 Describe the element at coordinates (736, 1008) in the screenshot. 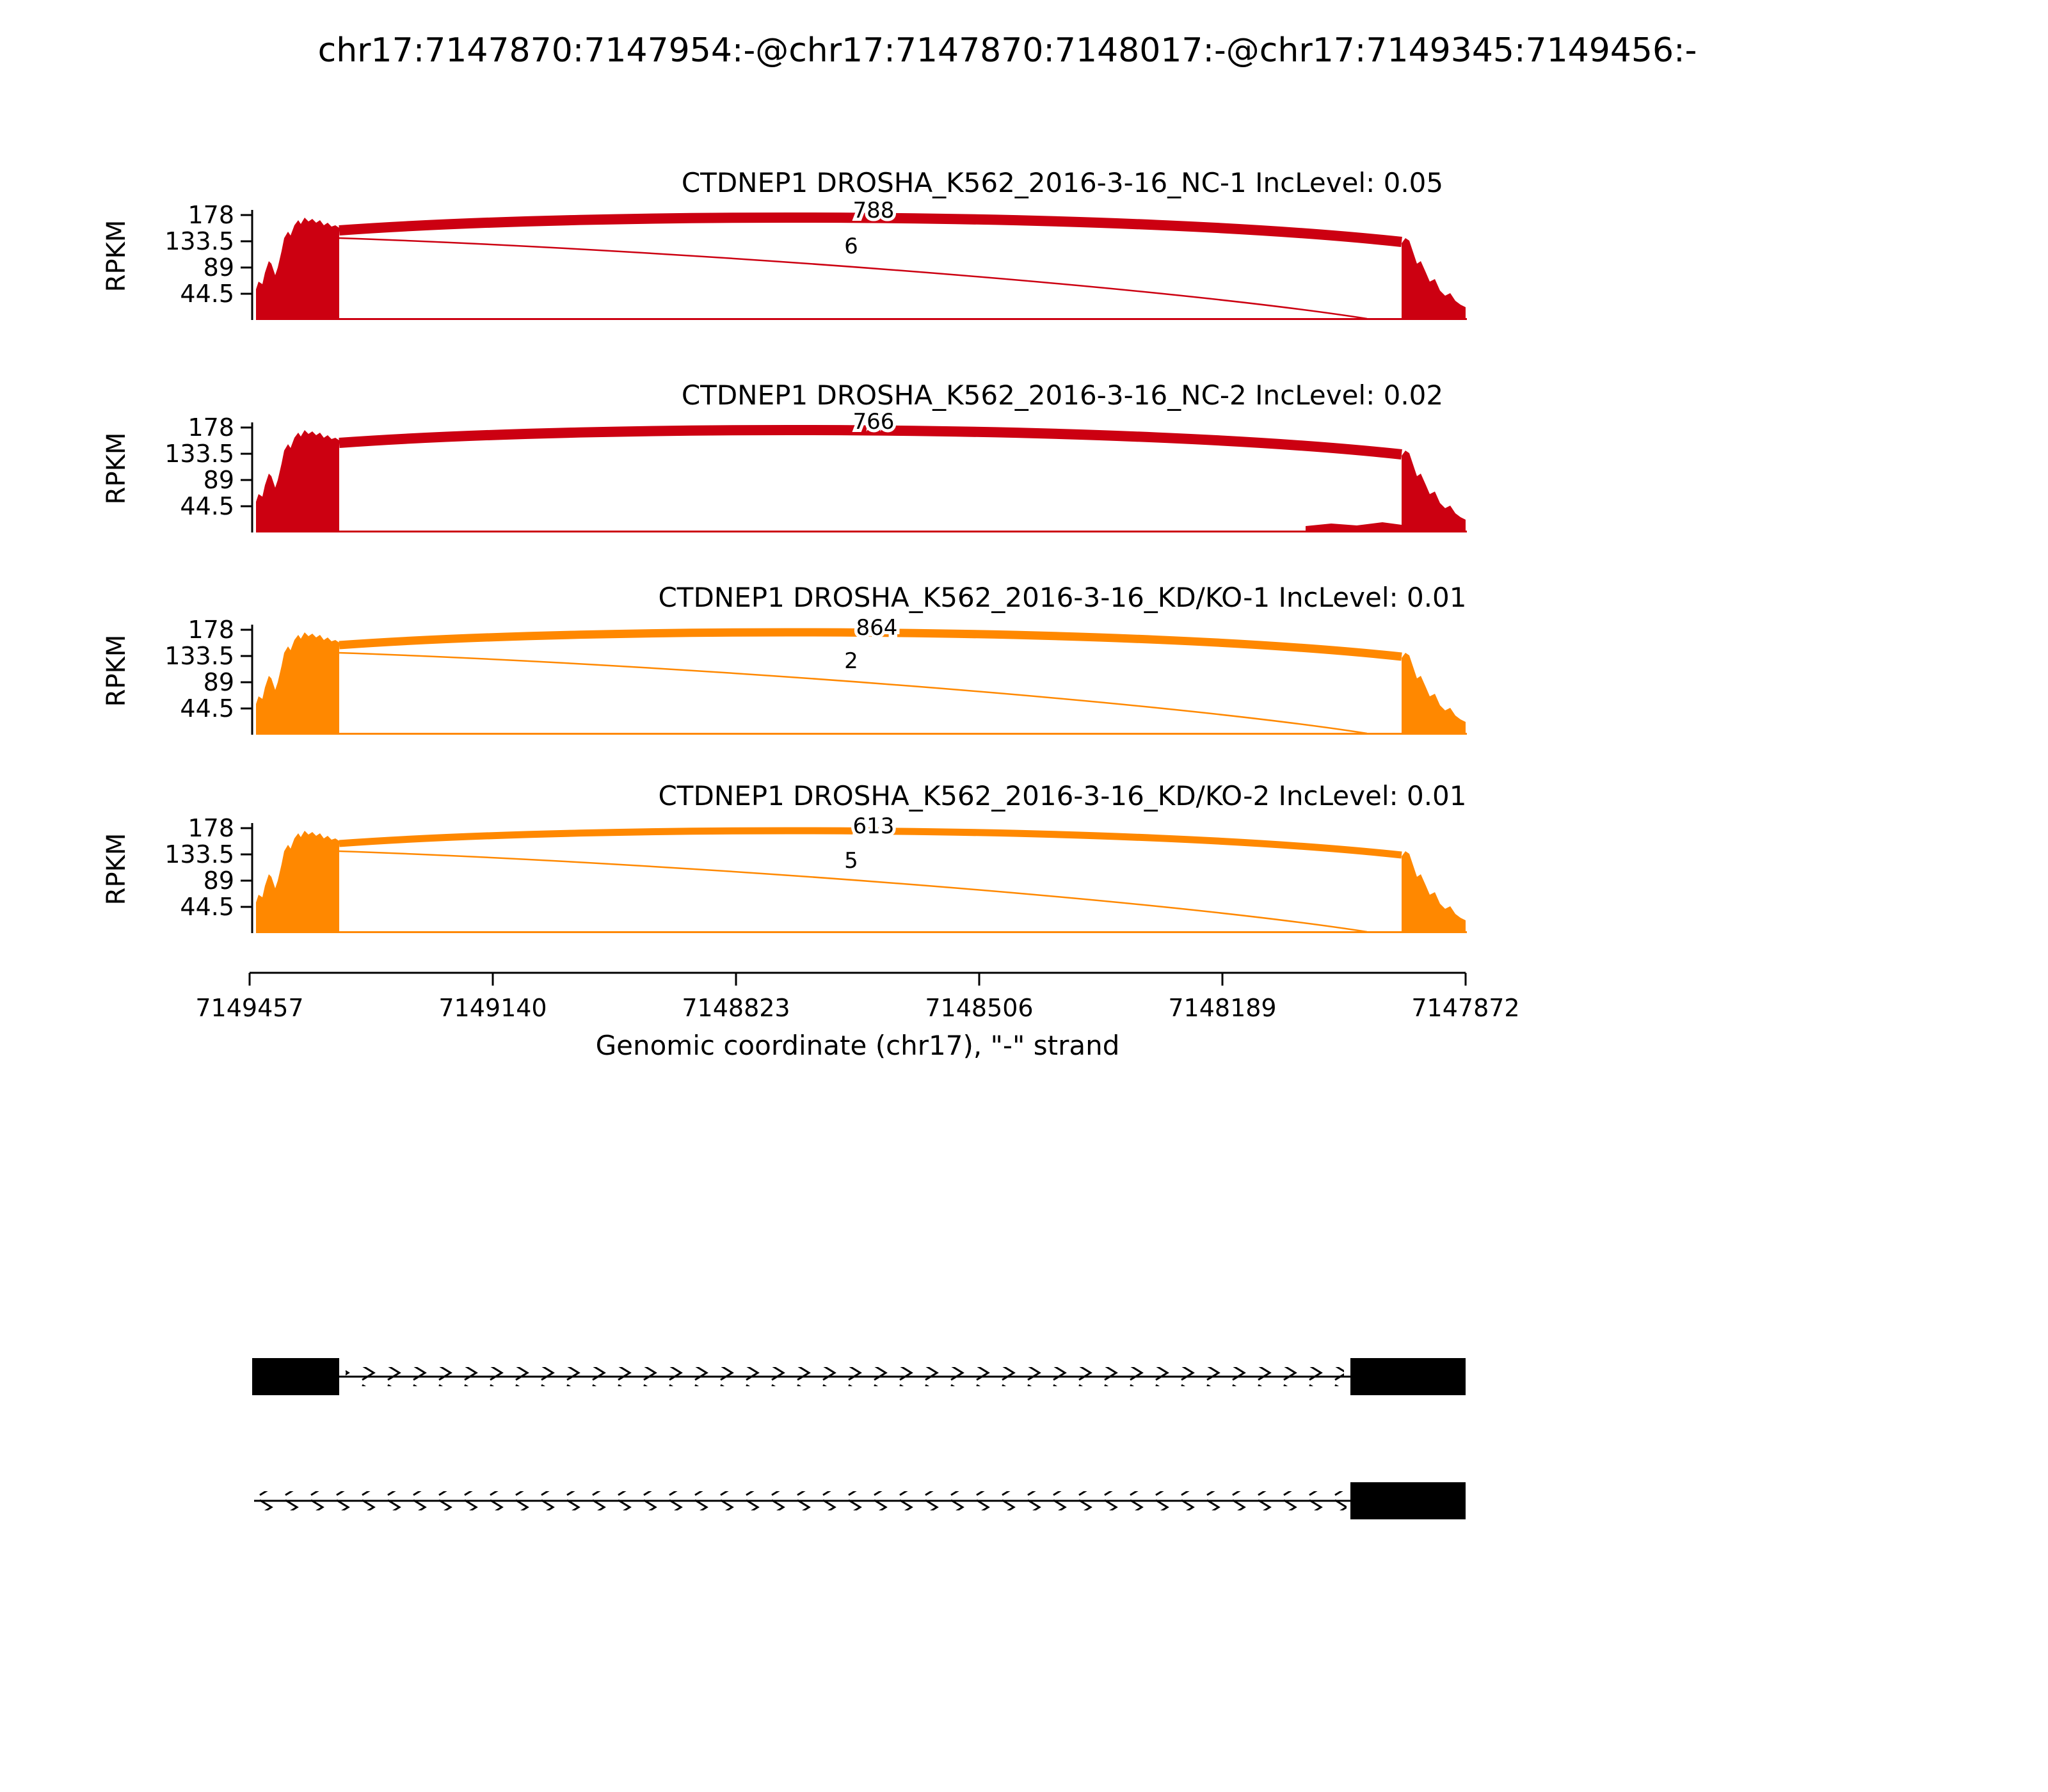

I see `x-tick-label: 7148823` at that location.